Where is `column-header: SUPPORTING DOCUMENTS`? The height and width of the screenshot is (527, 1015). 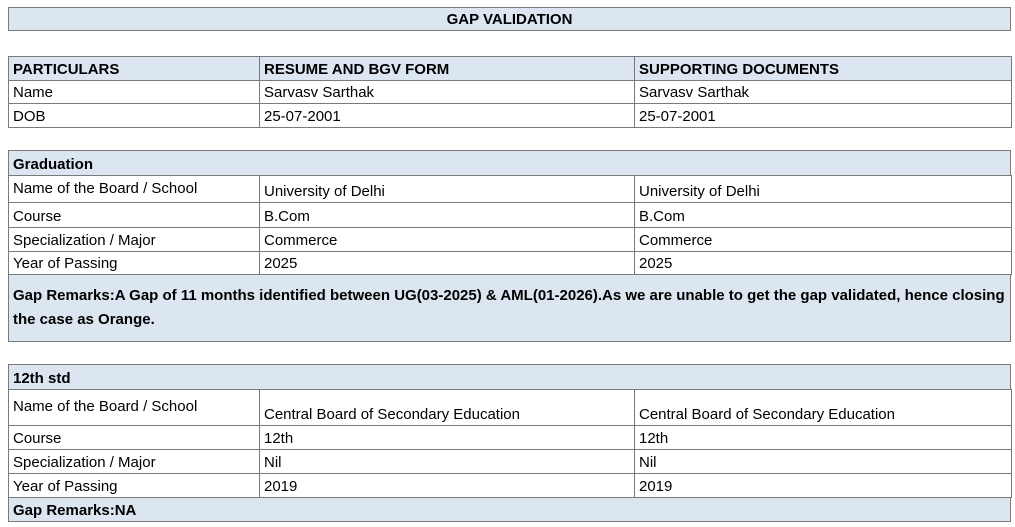 column-header: SUPPORTING DOCUMENTS is located at coordinates (823, 68).